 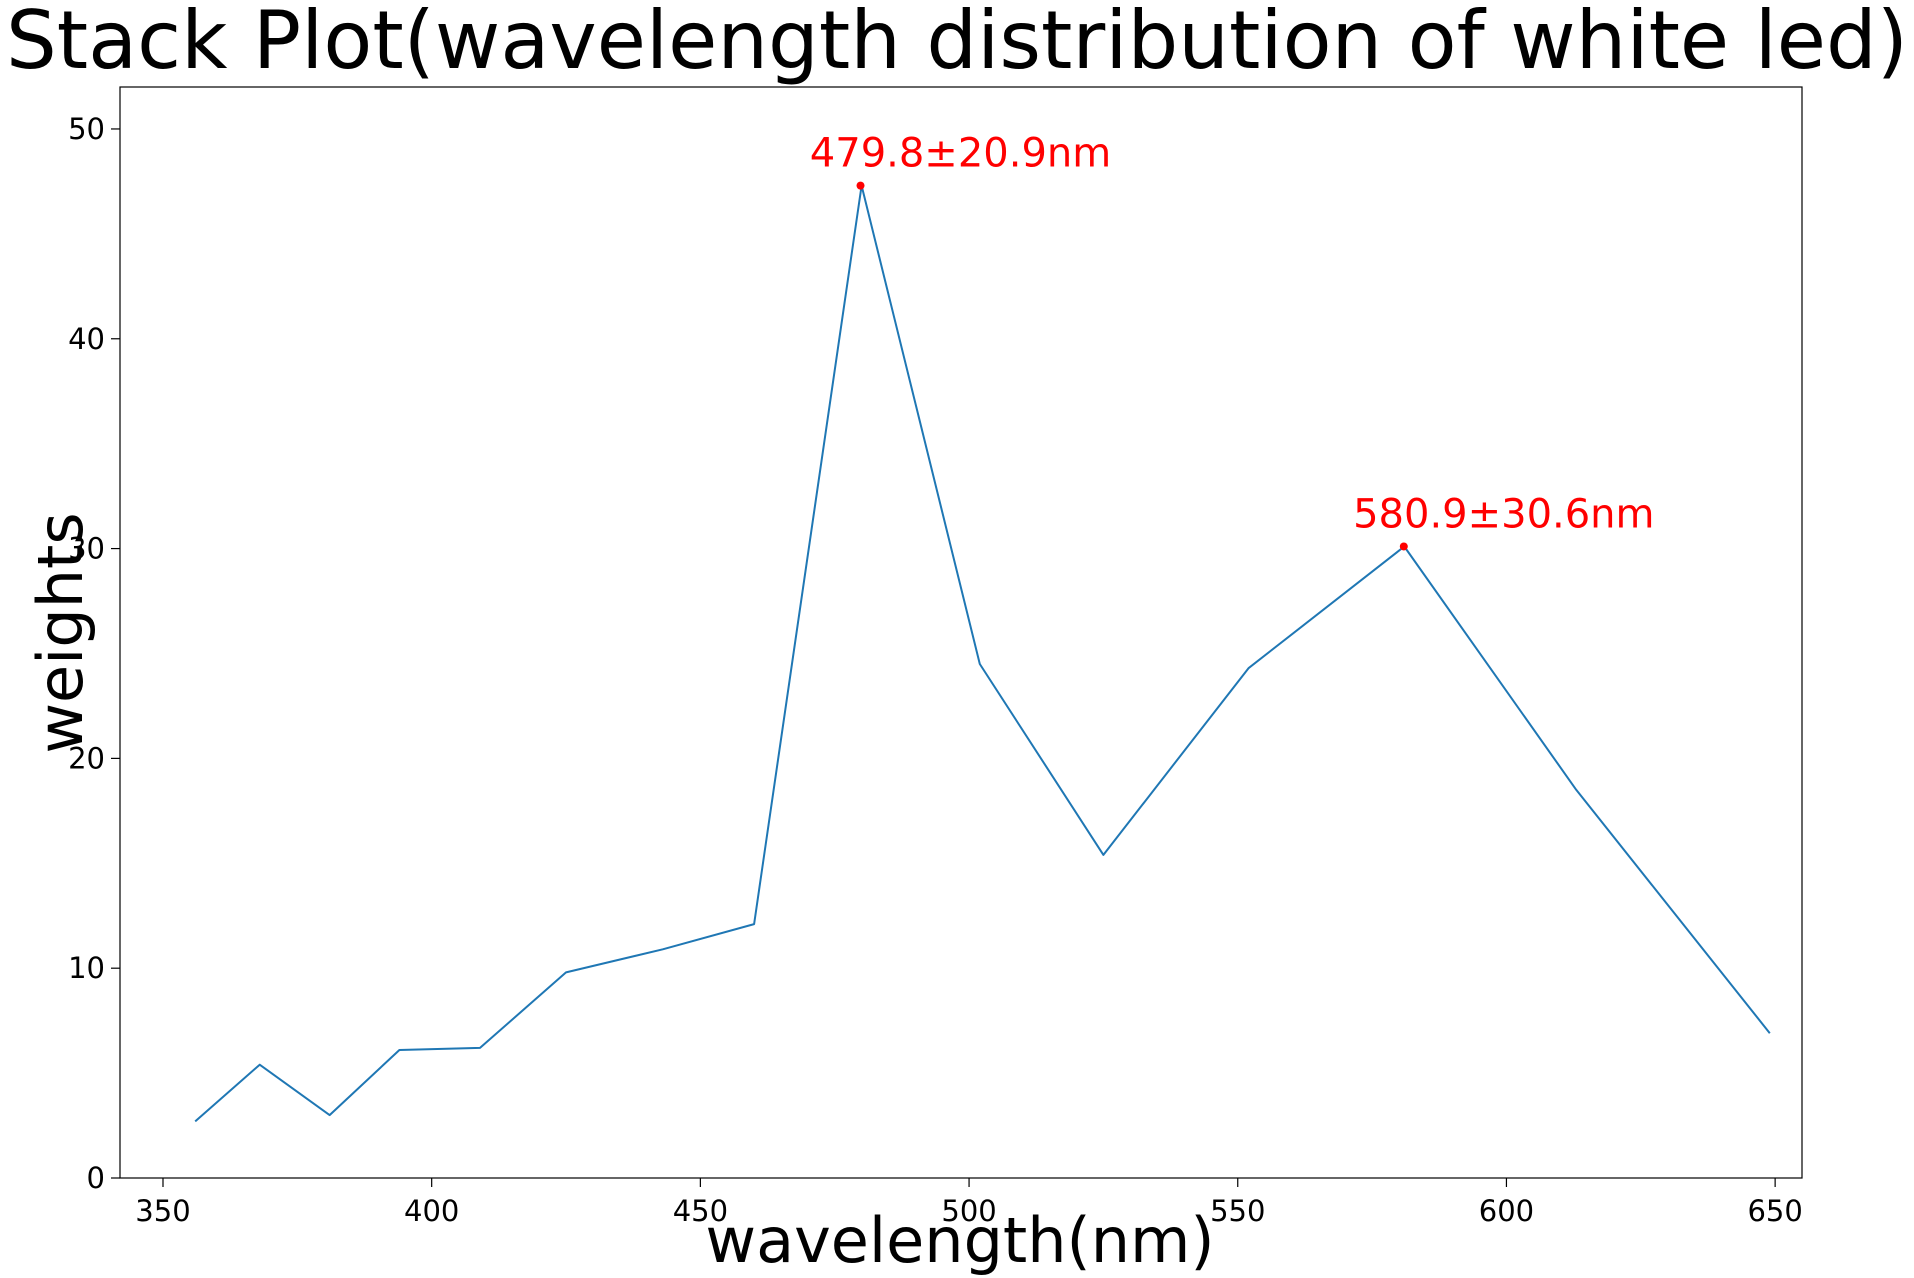 I want to click on x-tick-label: 400, so click(x=431, y=1211).